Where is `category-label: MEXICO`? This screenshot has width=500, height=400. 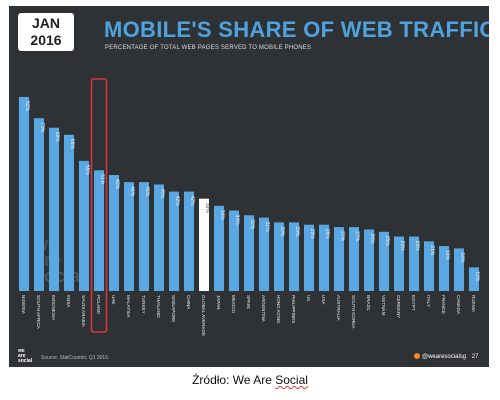 category-label: MEXICO is located at coordinates (233, 304).